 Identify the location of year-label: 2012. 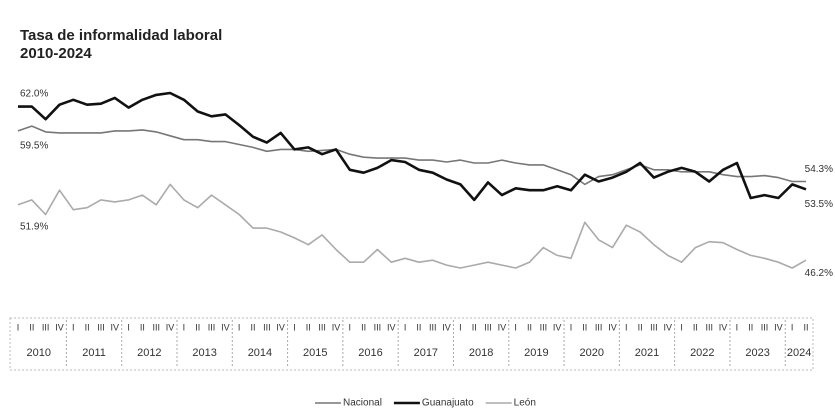
(149, 353).